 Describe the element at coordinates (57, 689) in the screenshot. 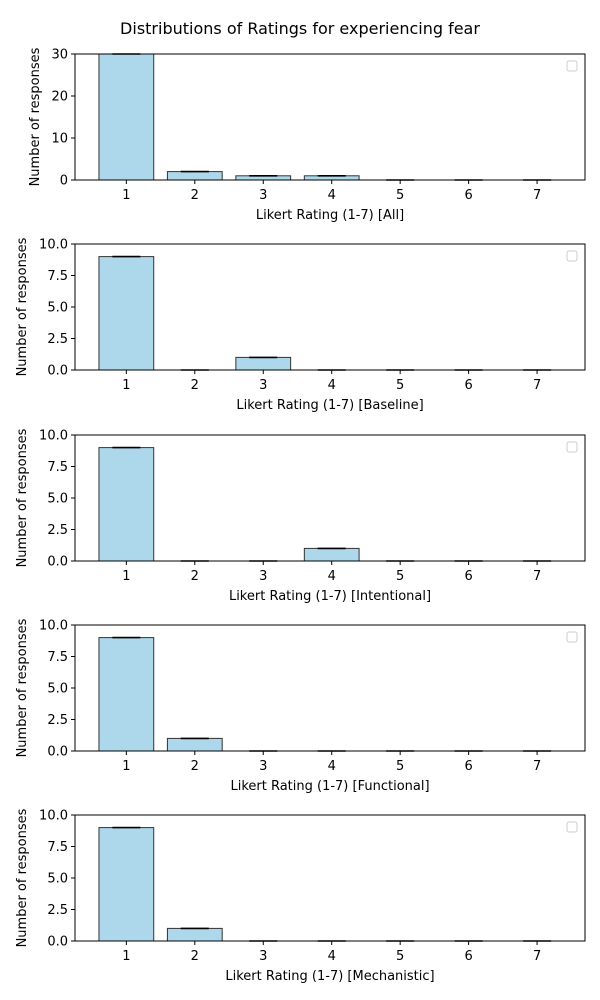

I see `chart-4-ytick-label-2: 5.0` at that location.